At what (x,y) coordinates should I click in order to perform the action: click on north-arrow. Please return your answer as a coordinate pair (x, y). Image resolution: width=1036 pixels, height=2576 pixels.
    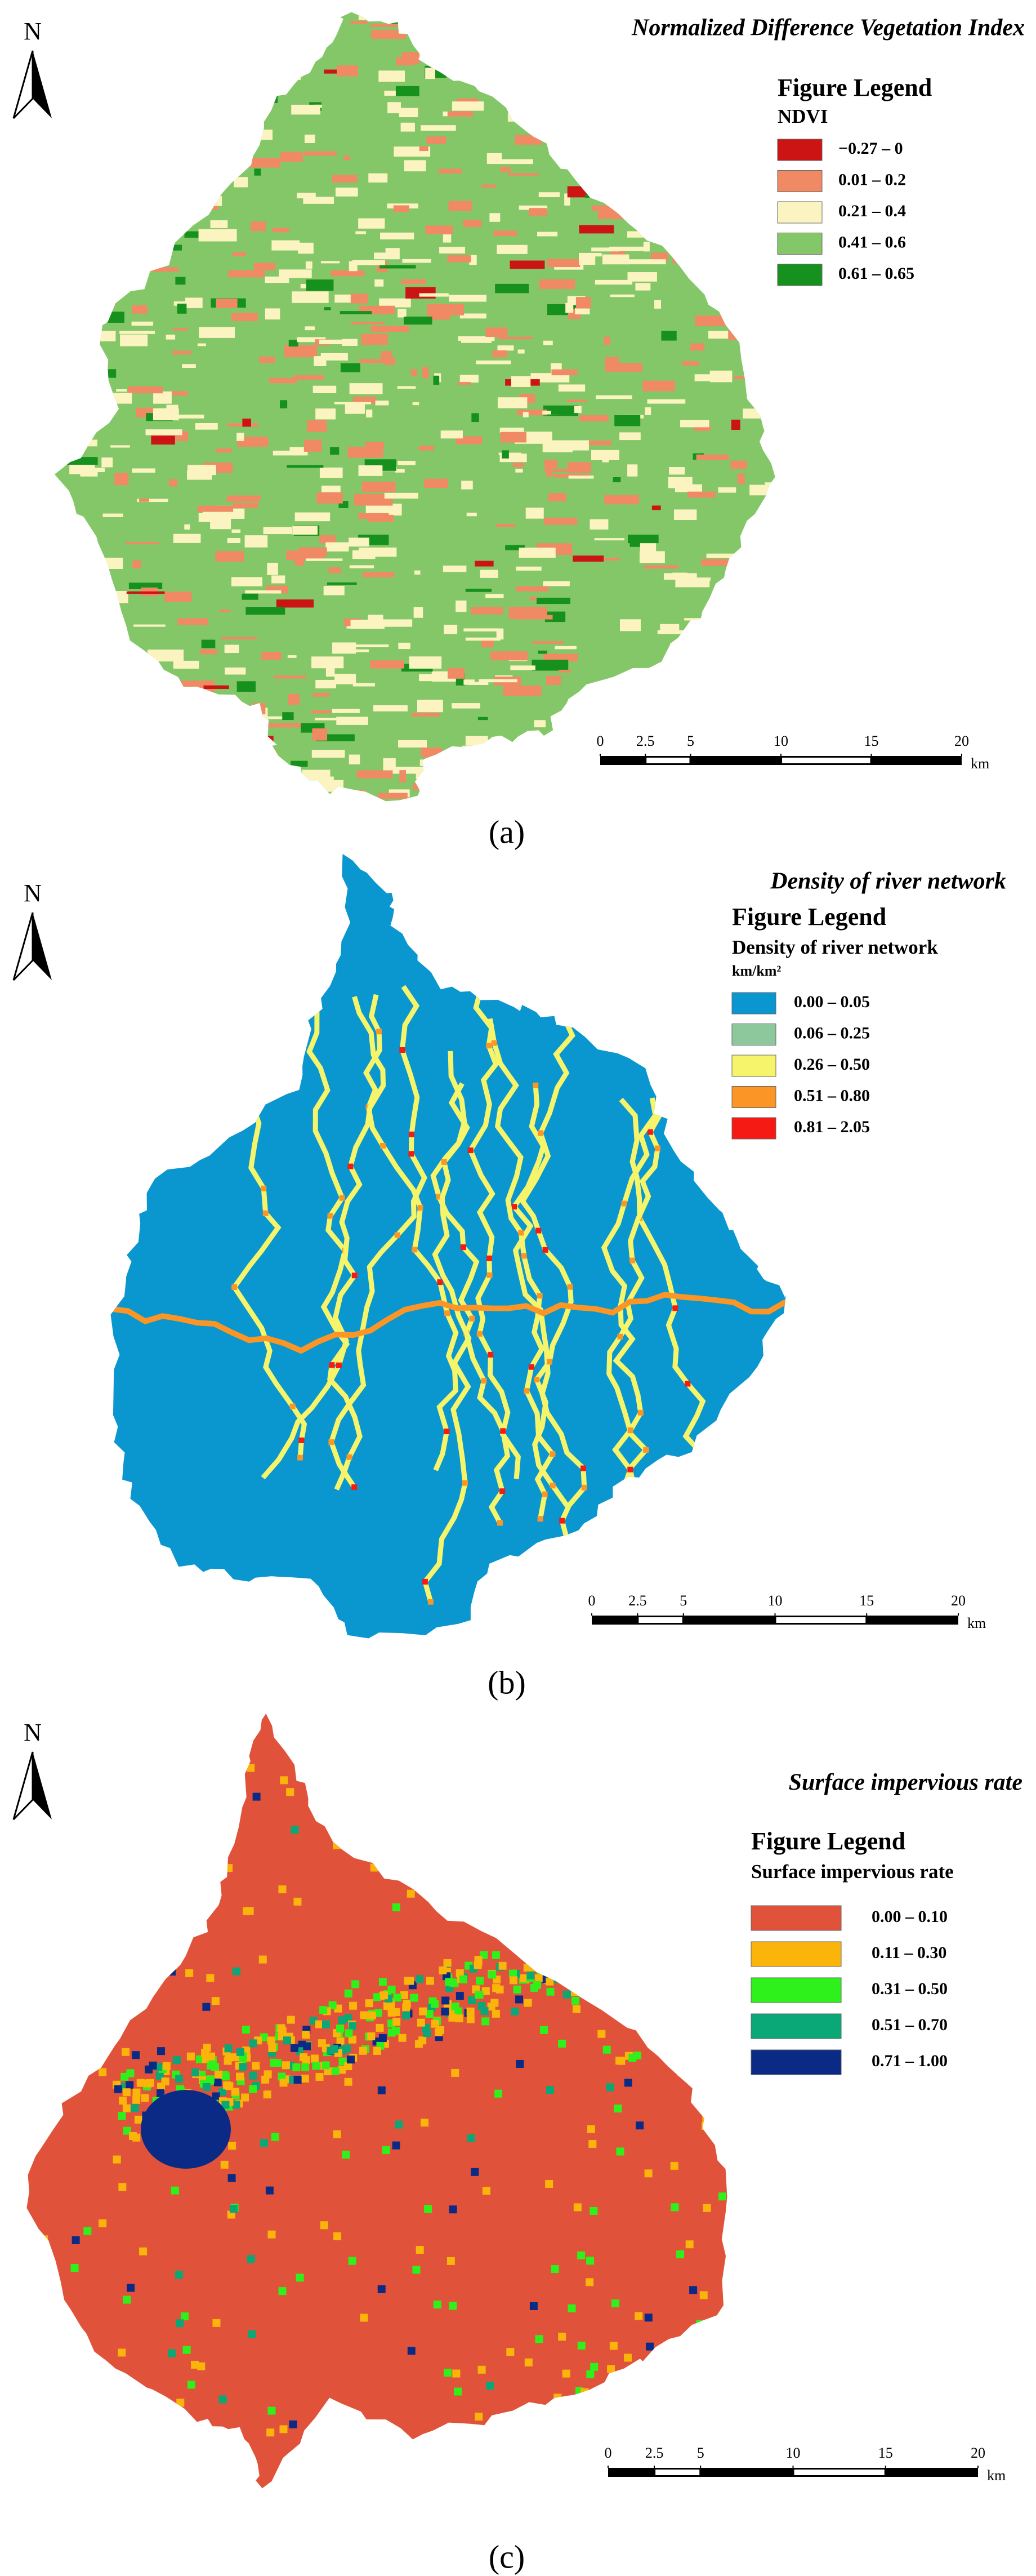
    Looking at the image, I should click on (23, 84).